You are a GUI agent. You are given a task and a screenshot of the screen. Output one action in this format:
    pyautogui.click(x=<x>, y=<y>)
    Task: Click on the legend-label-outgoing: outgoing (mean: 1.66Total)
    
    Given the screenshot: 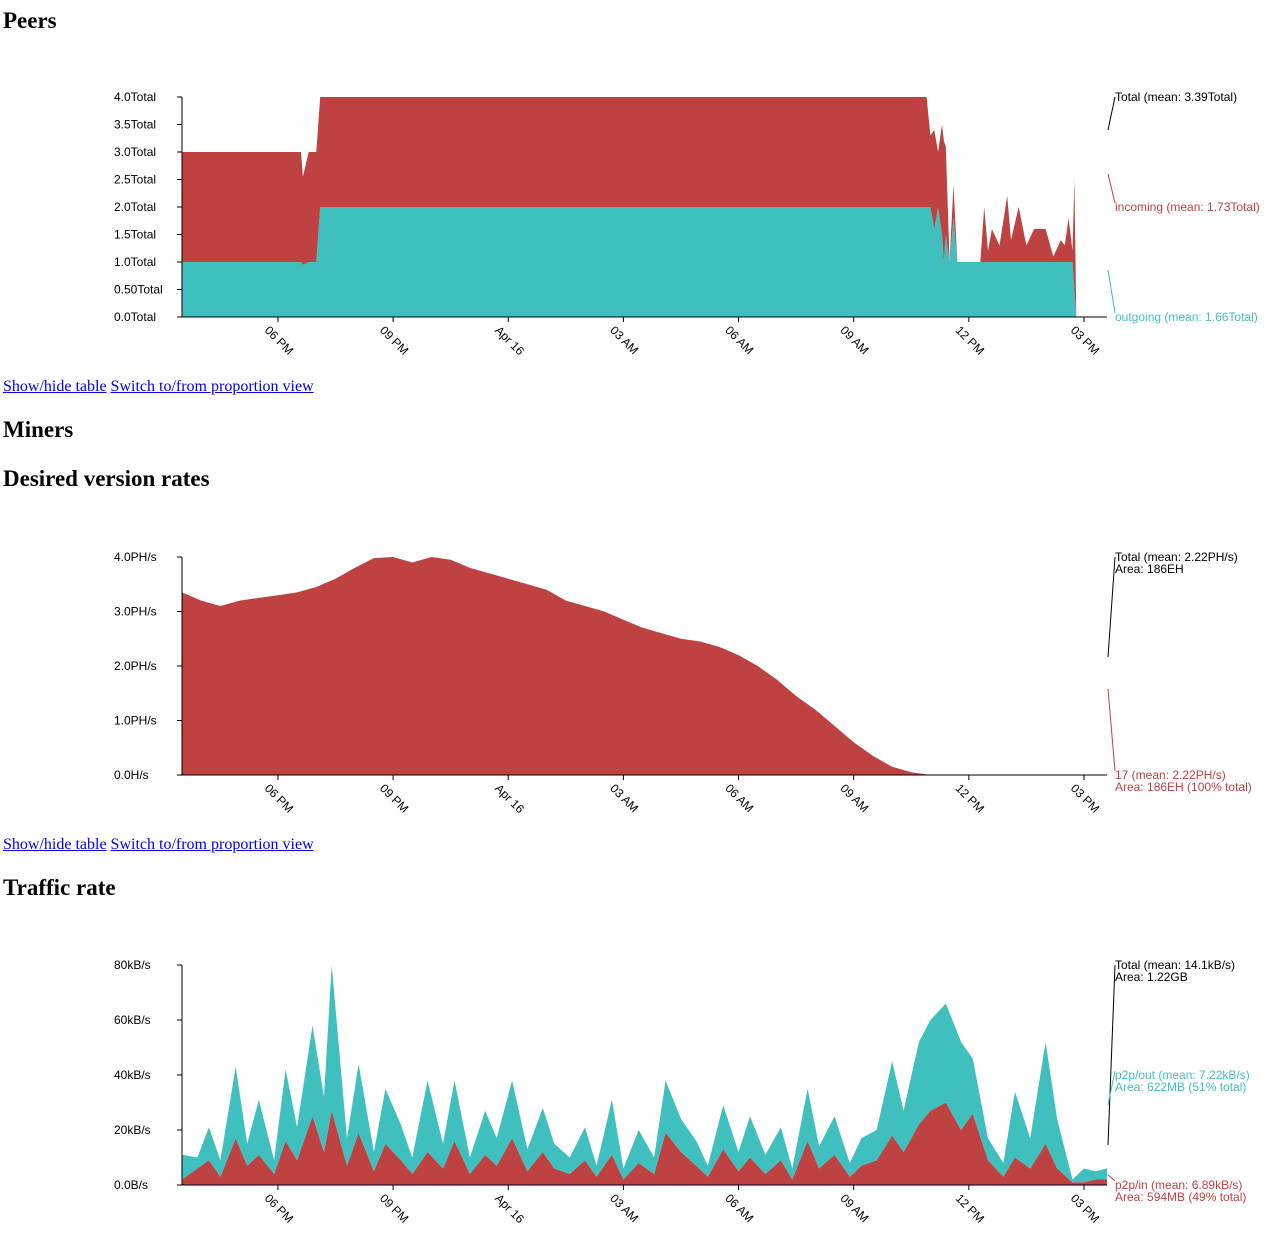 What is the action you would take?
    pyautogui.click(x=1186, y=317)
    